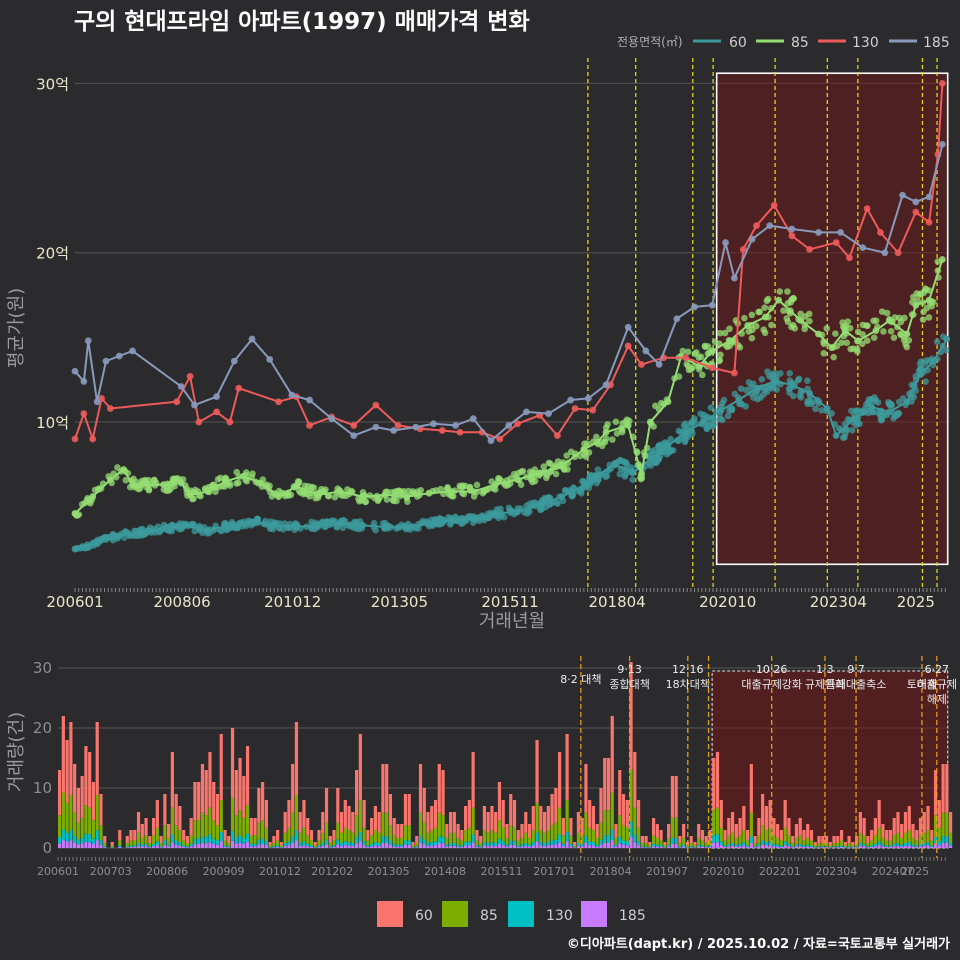 This screenshot has height=960, width=960. What do you see at coordinates (280, 871) in the screenshot?
I see `volume-x-tick-label: 201012` at bounding box center [280, 871].